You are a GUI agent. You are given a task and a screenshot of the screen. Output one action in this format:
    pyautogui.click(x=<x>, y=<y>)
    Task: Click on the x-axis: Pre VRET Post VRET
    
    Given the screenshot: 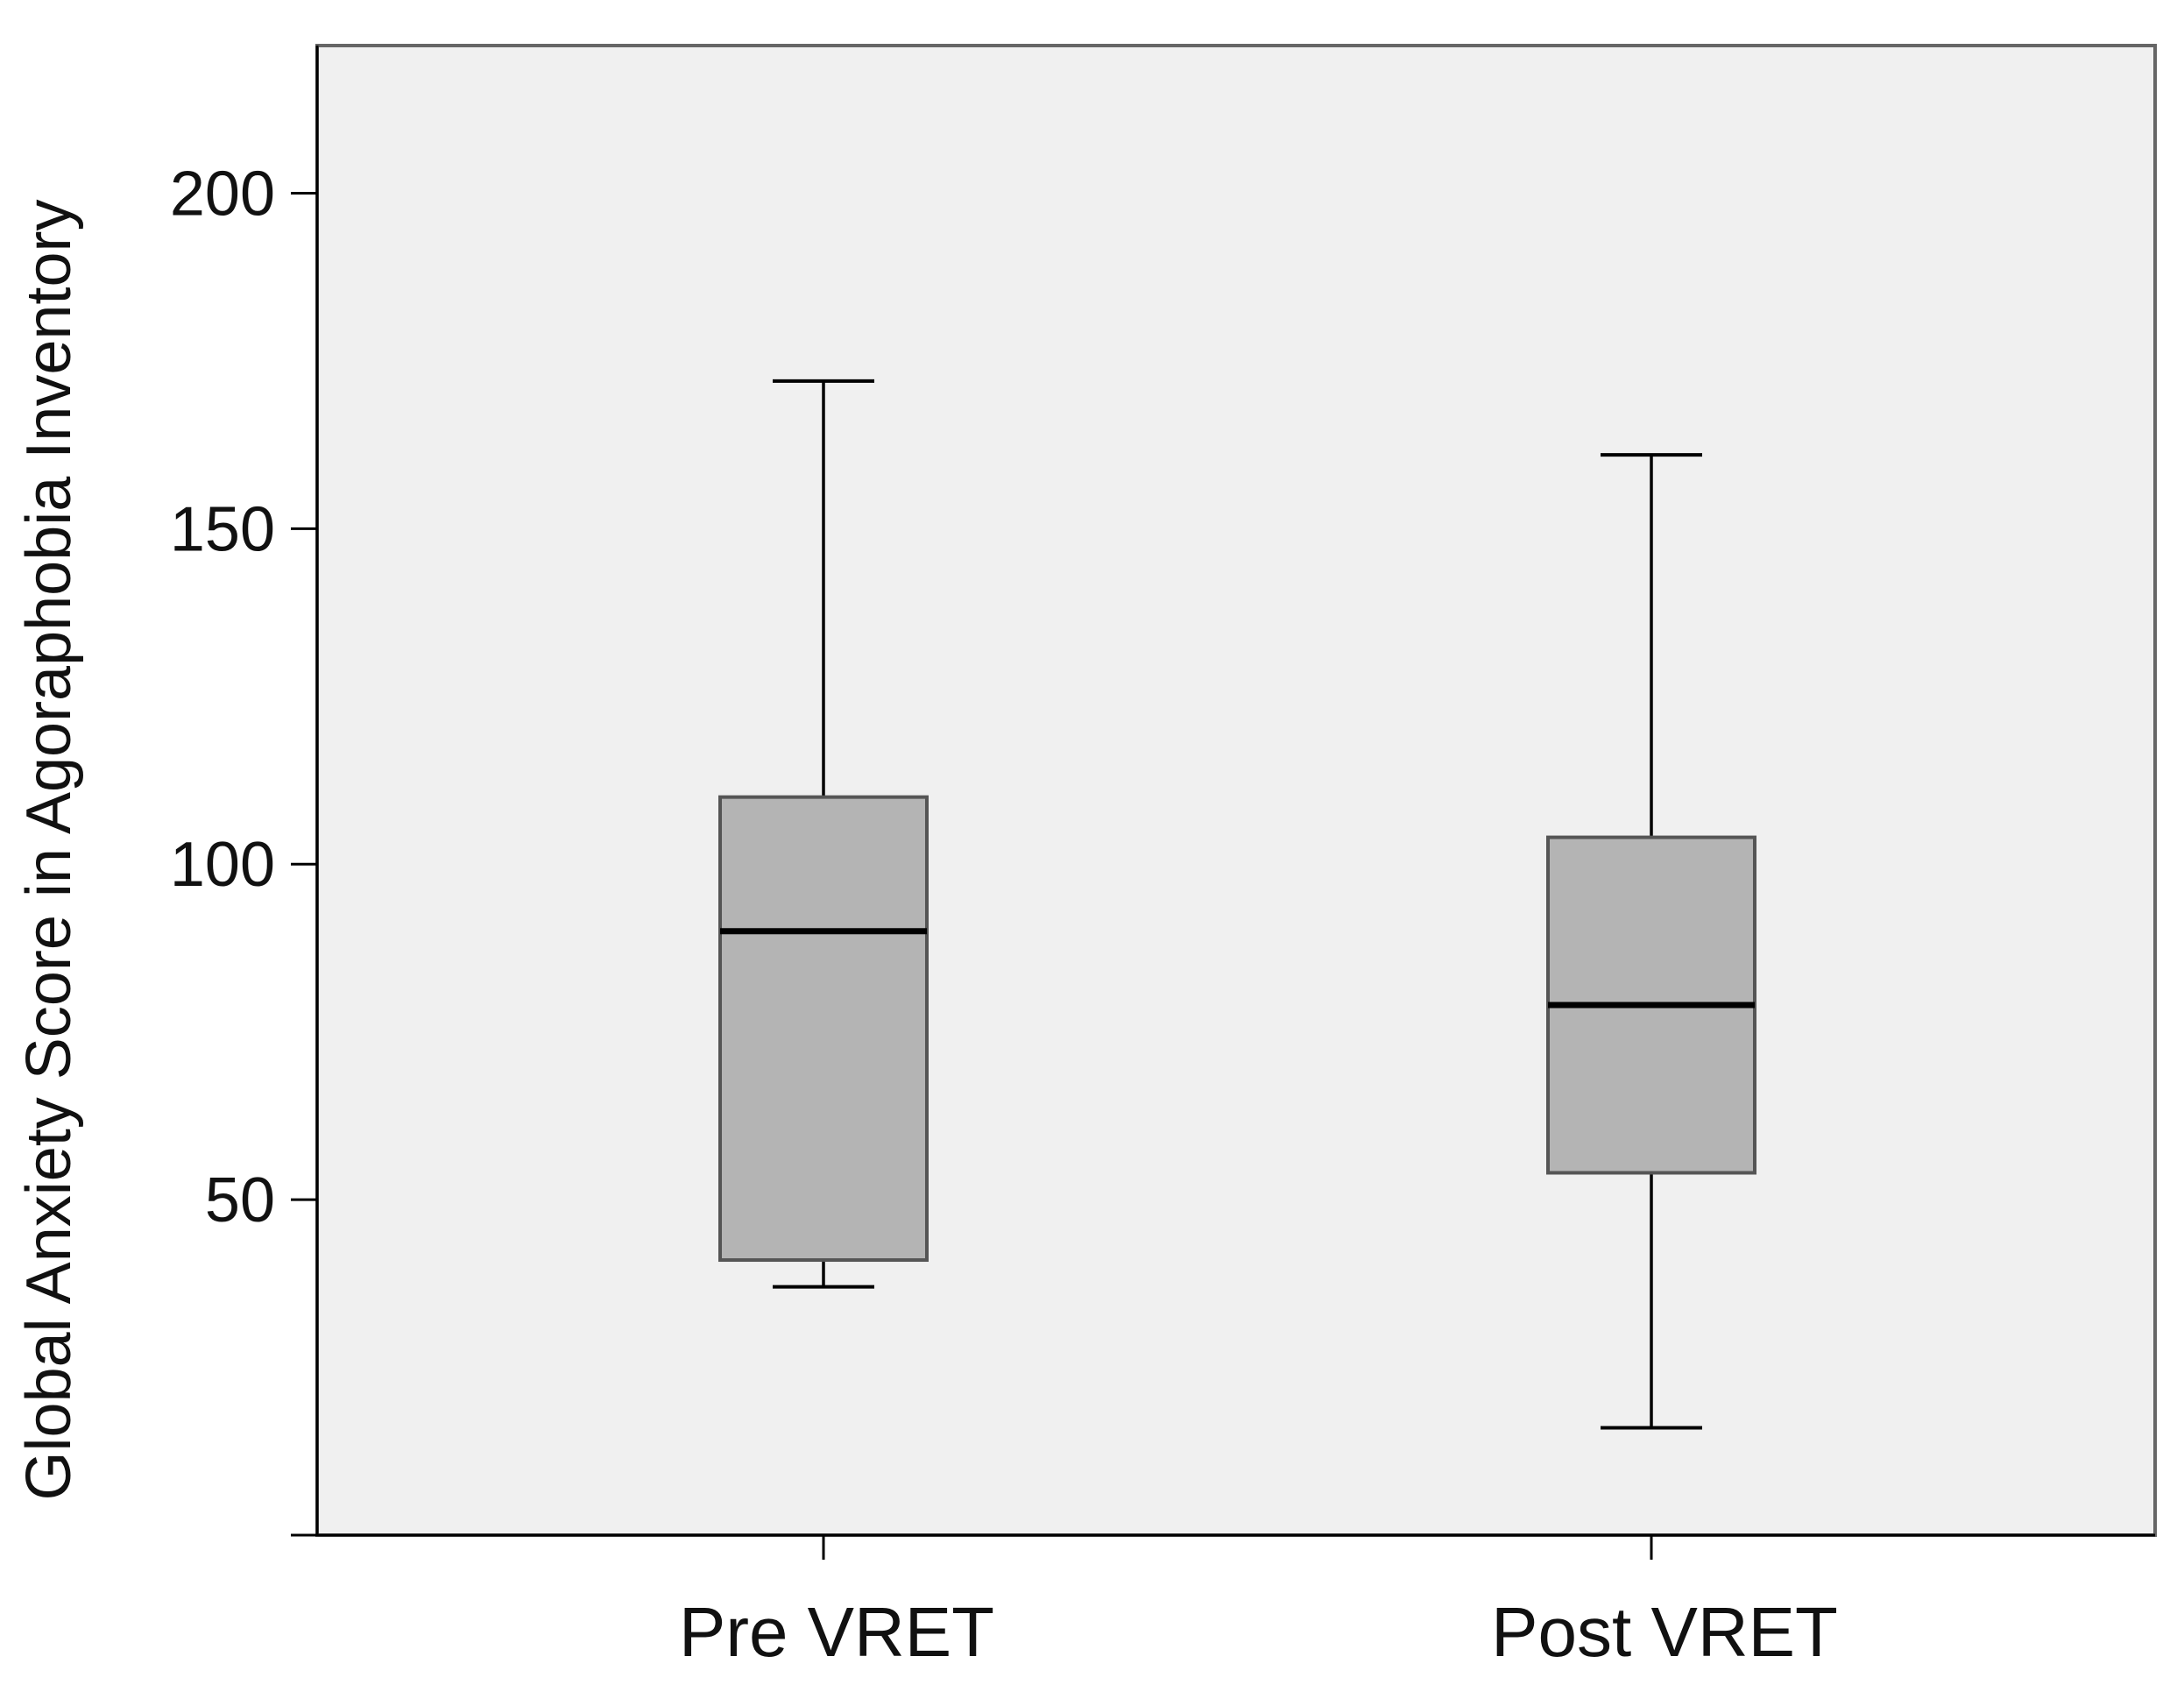 What is the action you would take?
    pyautogui.click(x=1236, y=1602)
    